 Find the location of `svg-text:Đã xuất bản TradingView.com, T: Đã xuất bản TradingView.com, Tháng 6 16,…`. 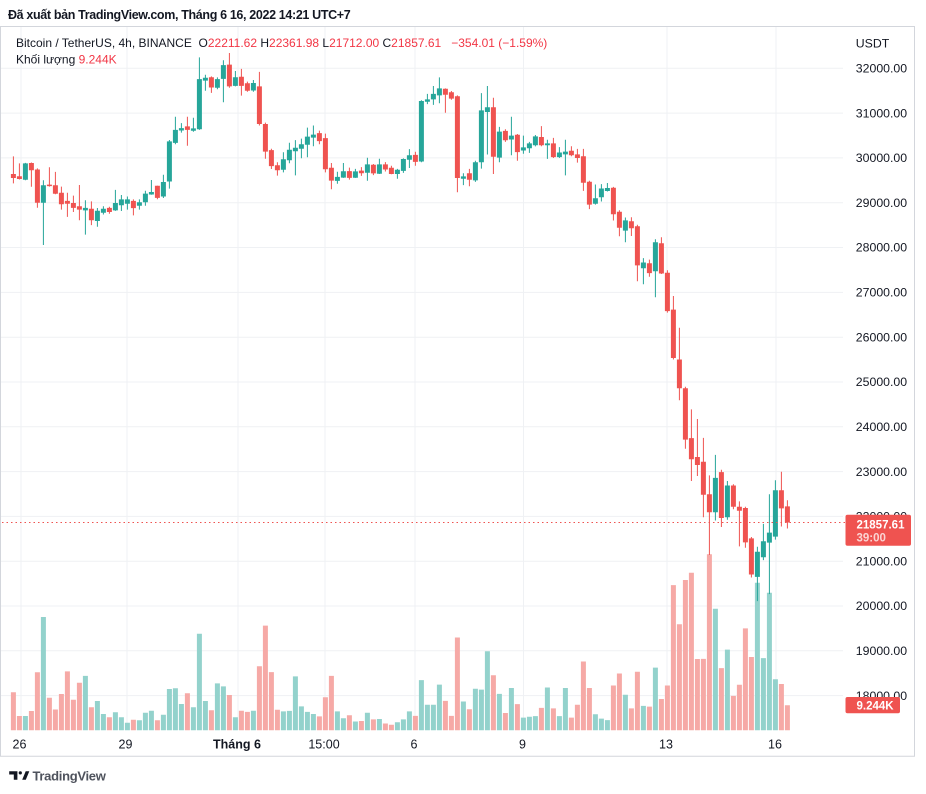

svg-text:Đã xuất bản TradingView.com, T: Đã xuất bản TradingView.com, Tháng 6 16,… is located at coordinates (179, 15).